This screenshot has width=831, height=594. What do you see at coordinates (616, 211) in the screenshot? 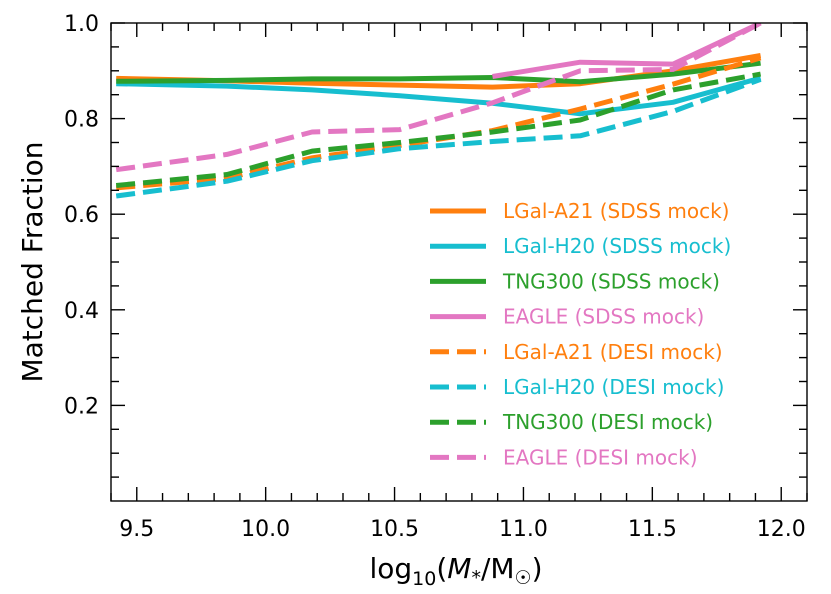
I see `legend-label-0: LGal-A21 (SDSS mock)` at bounding box center [616, 211].